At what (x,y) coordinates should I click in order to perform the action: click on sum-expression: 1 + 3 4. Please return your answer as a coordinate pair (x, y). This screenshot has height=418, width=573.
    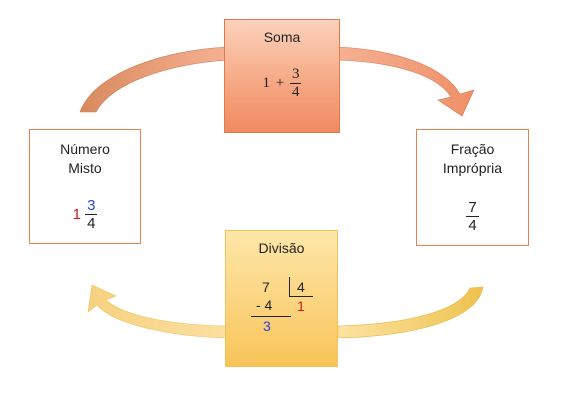
    Looking at the image, I should click on (282, 83).